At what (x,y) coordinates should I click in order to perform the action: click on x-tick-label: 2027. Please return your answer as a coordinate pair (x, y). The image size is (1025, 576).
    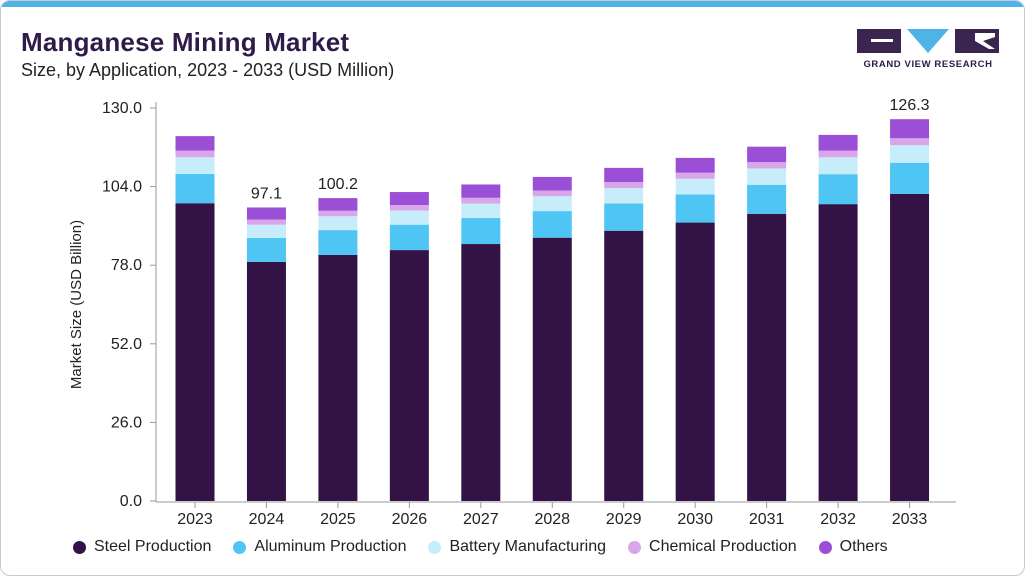
    Looking at the image, I should click on (481, 519).